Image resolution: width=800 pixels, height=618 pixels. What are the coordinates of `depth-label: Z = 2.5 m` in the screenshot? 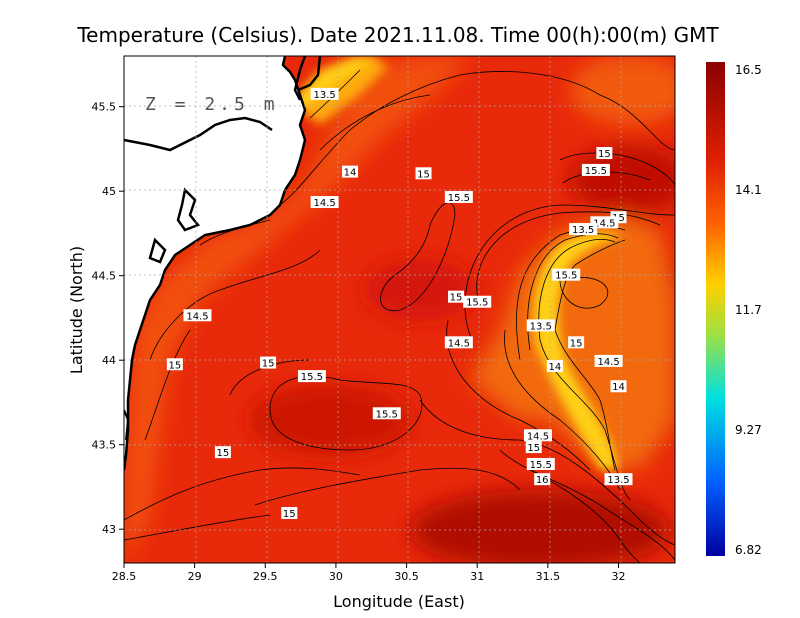 It's located at (212, 104).